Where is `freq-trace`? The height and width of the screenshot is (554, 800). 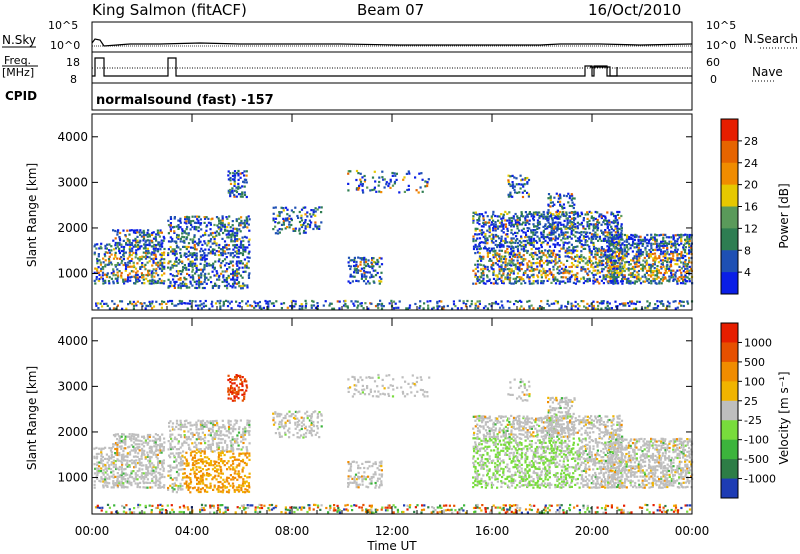
freq-trace is located at coordinates (392, 67).